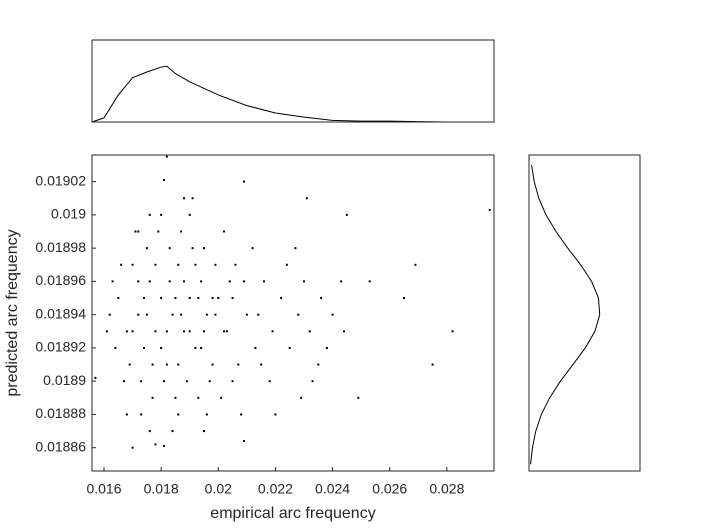 The image size is (707, 530). What do you see at coordinates (218, 489) in the screenshot?
I see `x-tick-label: 0.02` at bounding box center [218, 489].